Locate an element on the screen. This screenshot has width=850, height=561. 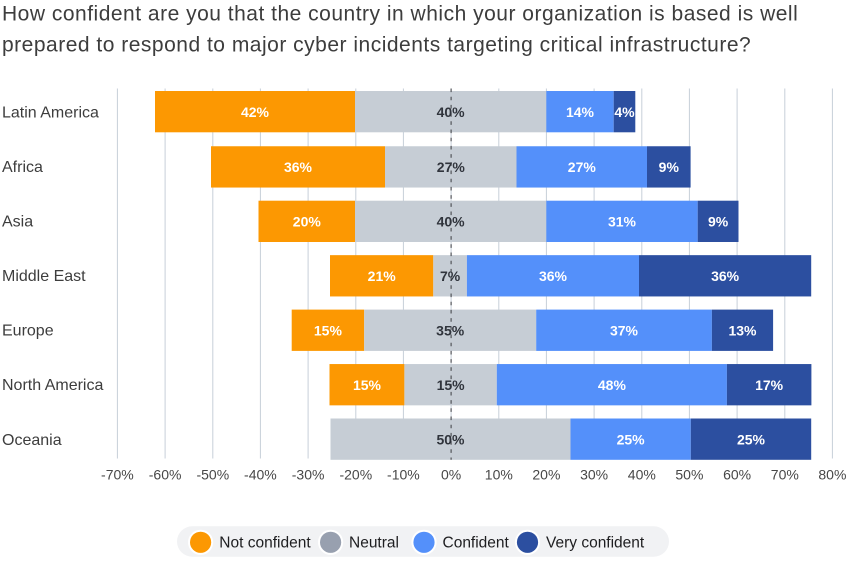
svg-text: 37% is located at coordinates (624, 331).